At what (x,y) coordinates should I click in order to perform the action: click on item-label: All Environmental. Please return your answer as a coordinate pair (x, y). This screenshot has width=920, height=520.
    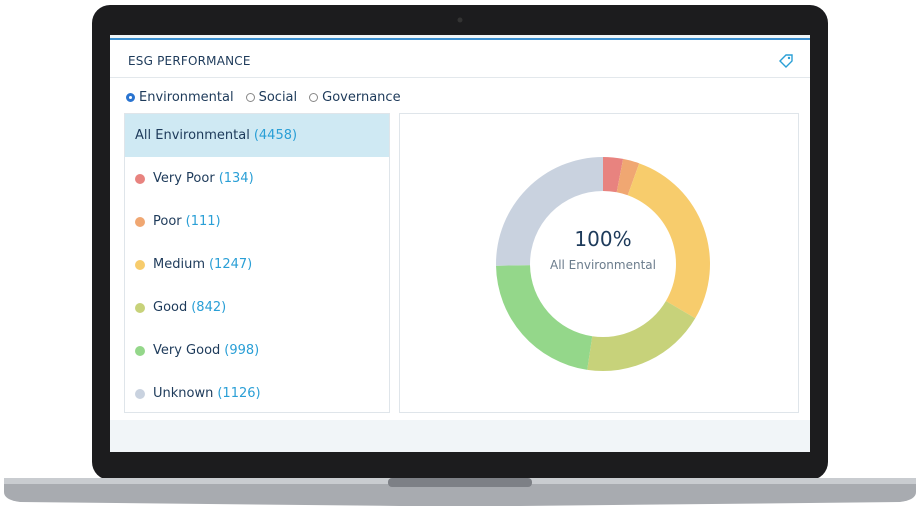
    Looking at the image, I should click on (192, 135).